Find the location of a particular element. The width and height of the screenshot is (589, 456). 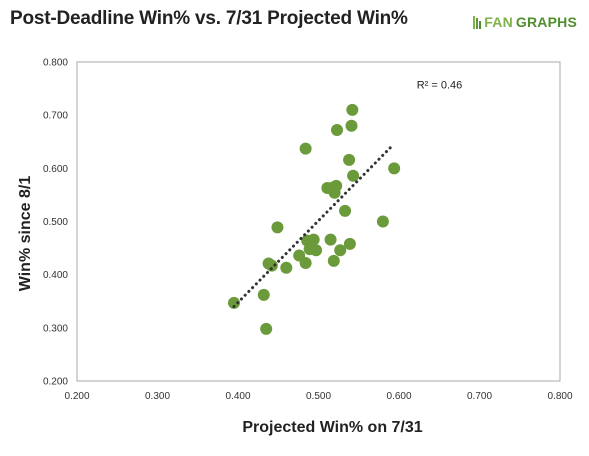

y-tick-label: 0.800 is located at coordinates (55, 63).